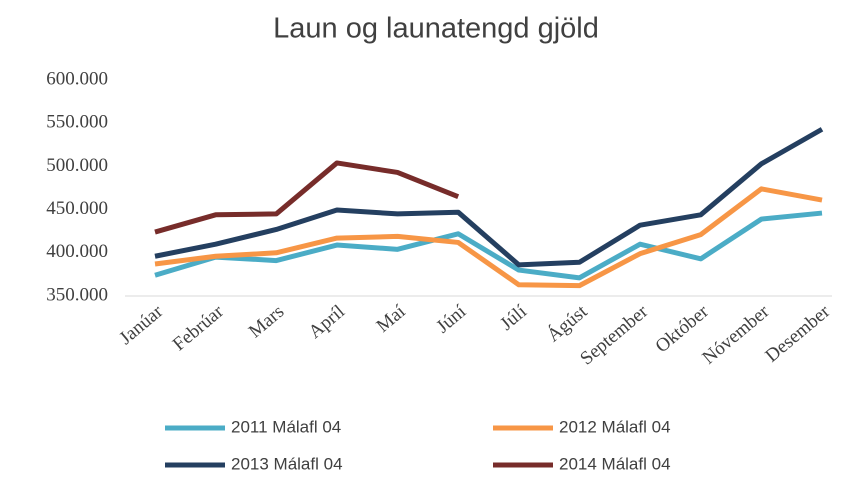 The image size is (843, 478). I want to click on y-tick-label: 550.000, so click(77, 122).